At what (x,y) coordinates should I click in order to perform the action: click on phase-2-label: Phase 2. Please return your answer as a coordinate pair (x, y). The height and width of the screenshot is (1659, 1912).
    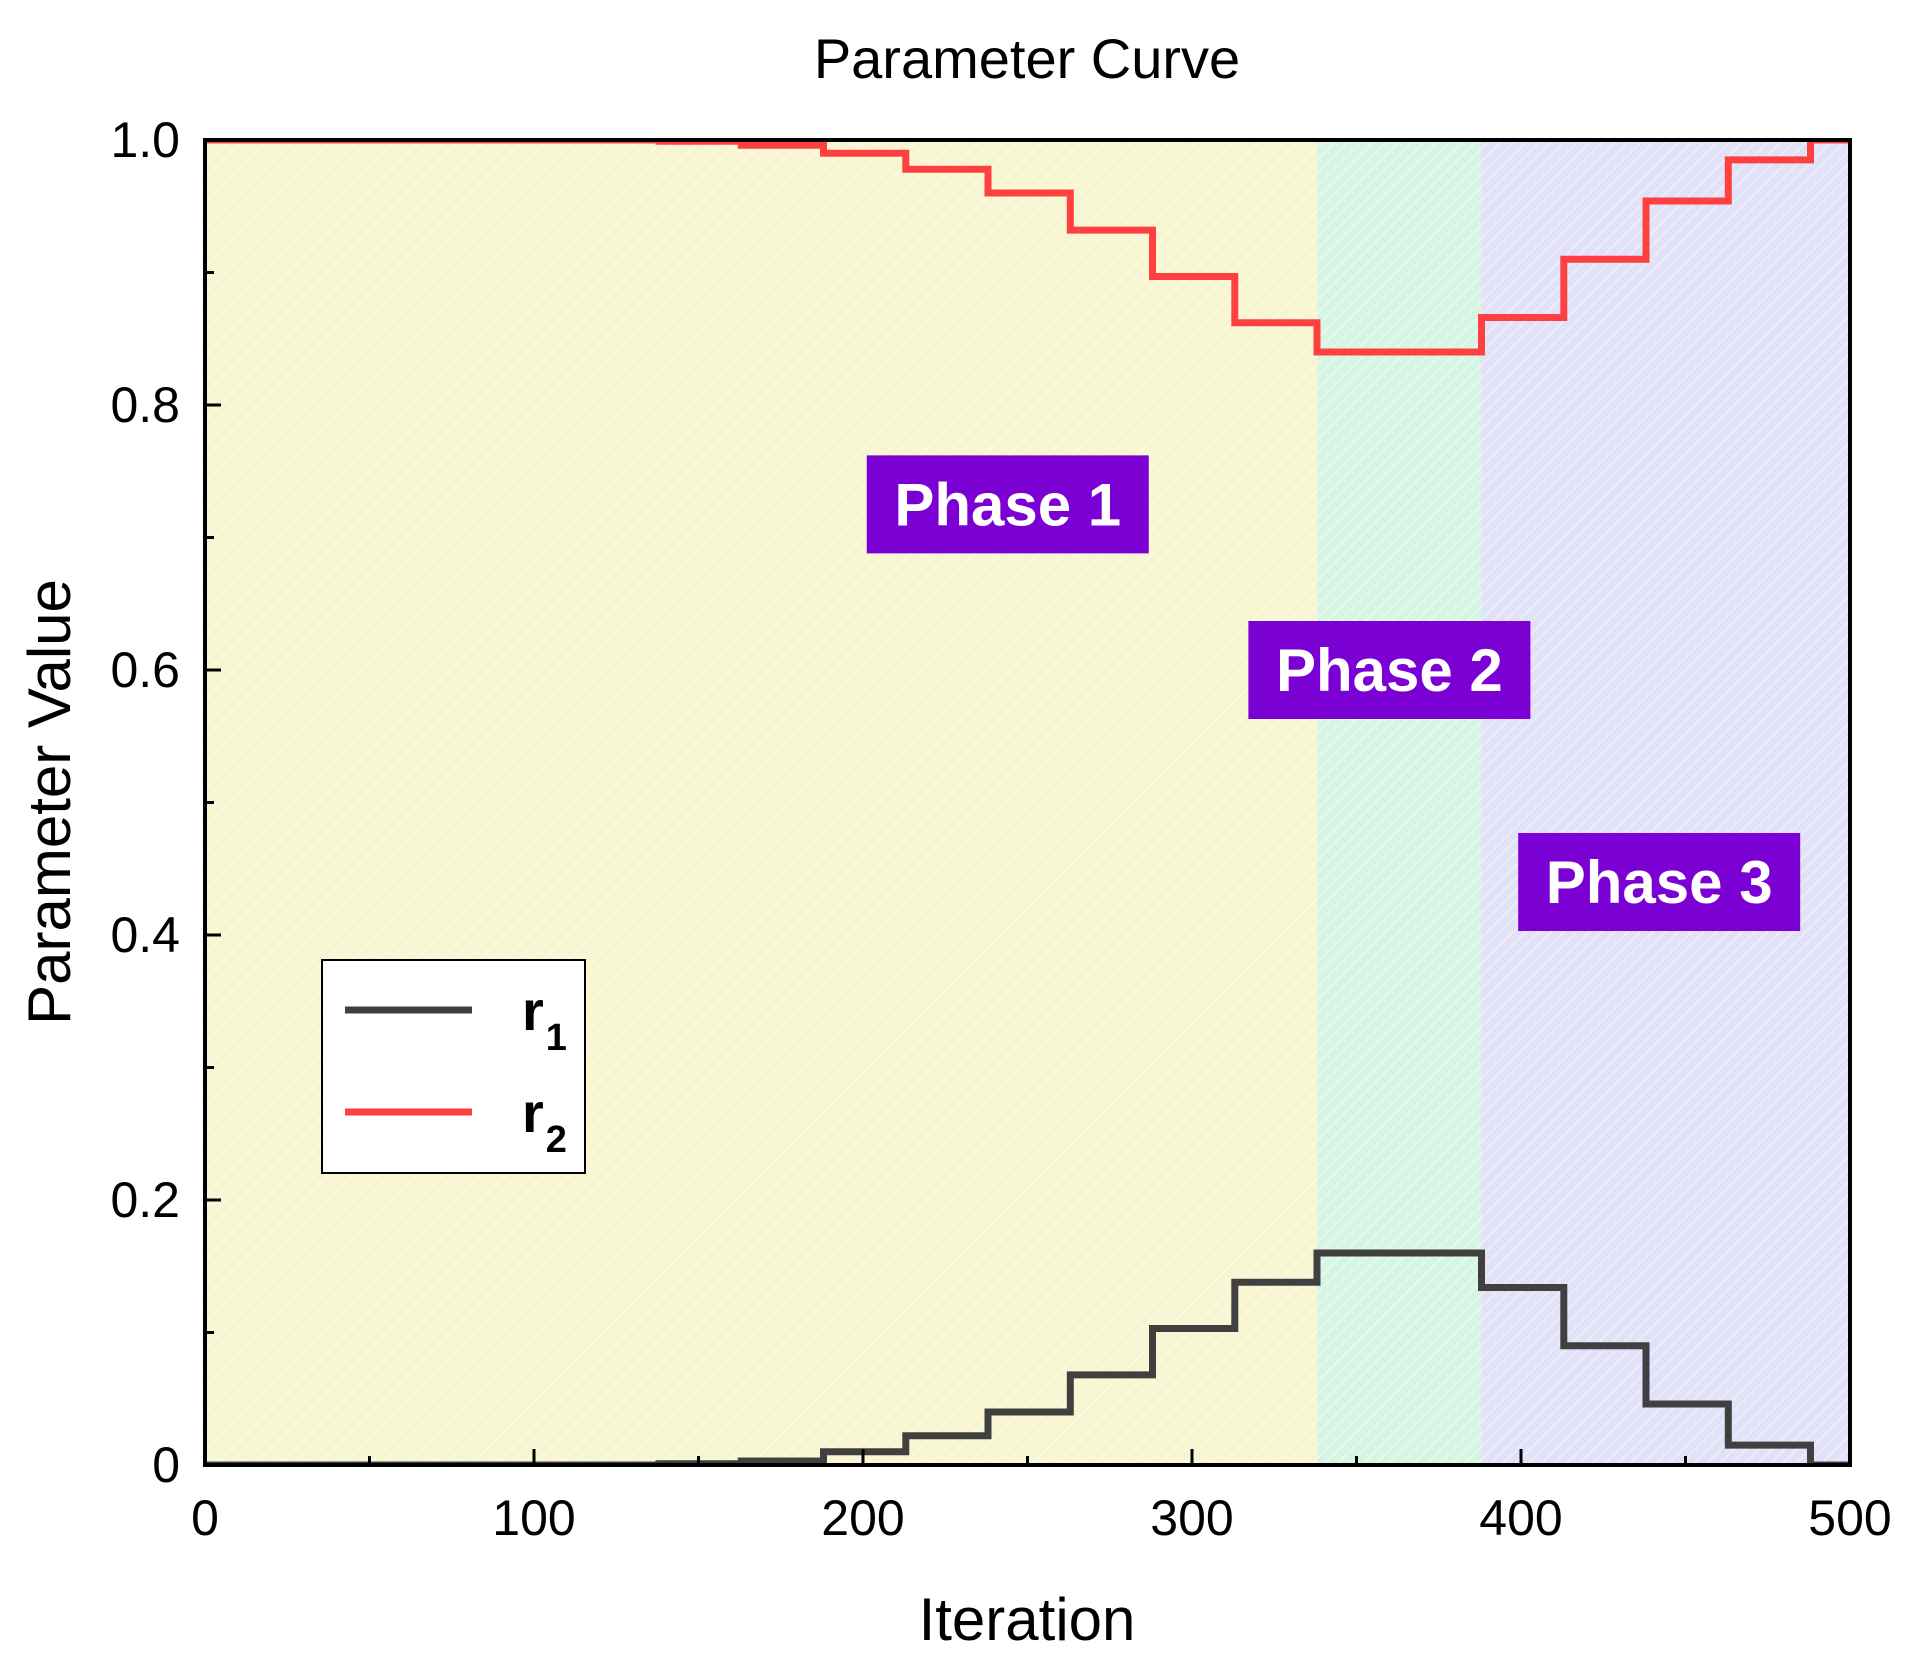
    Looking at the image, I should click on (1389, 670).